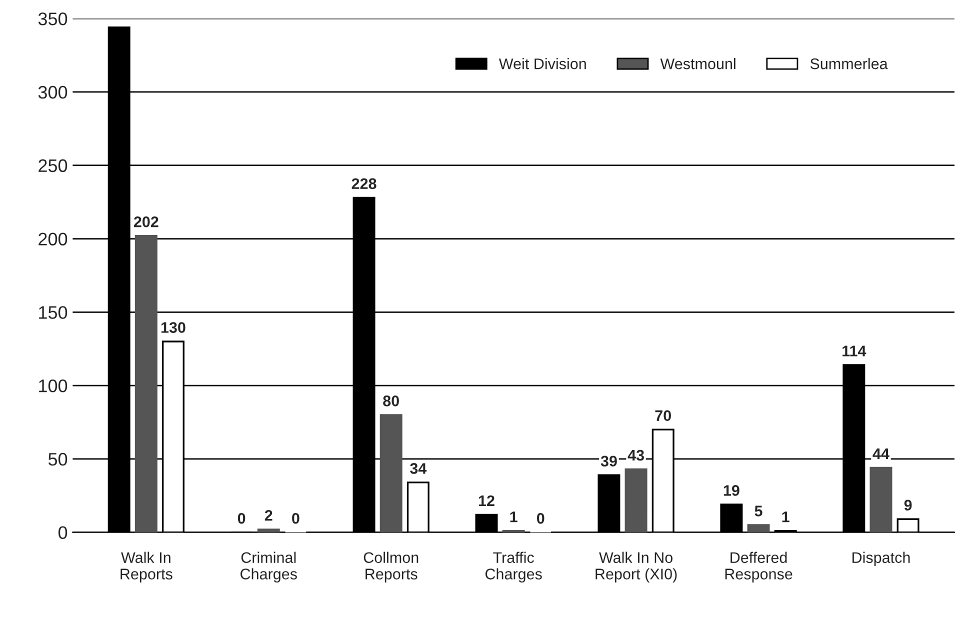  What do you see at coordinates (908, 505) in the screenshot?
I see `data-label: 9` at bounding box center [908, 505].